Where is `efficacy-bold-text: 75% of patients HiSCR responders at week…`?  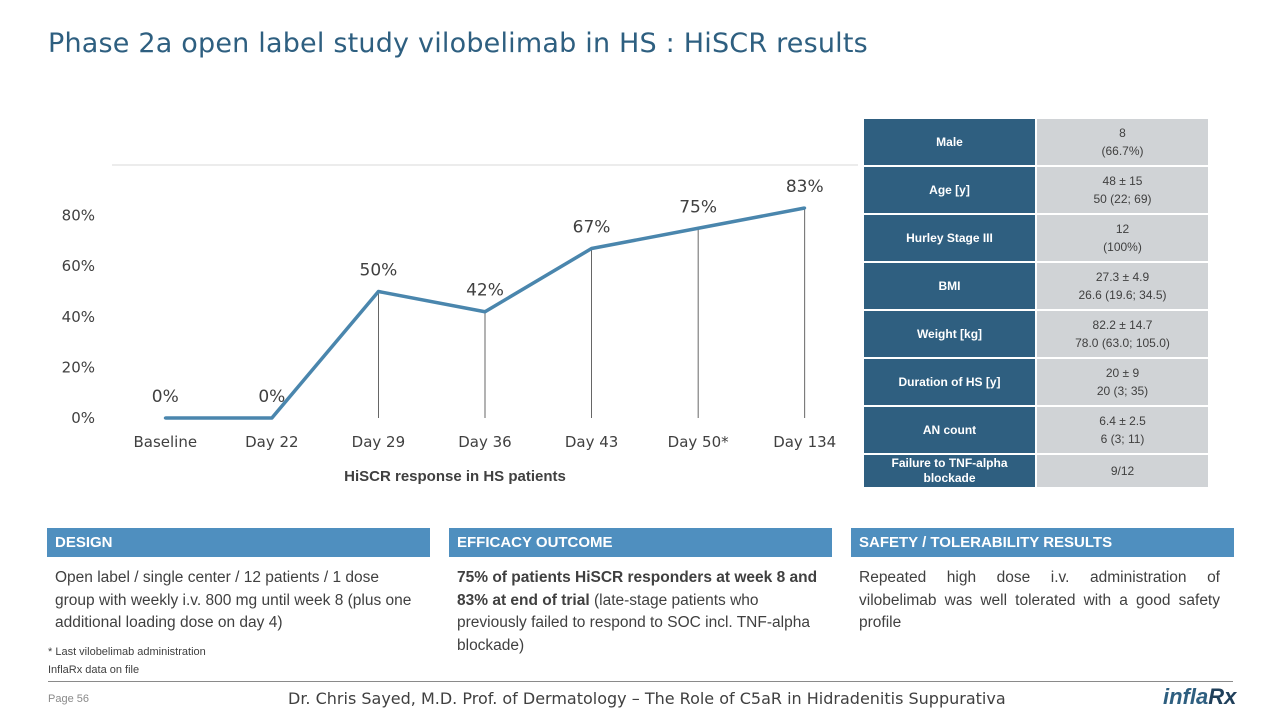
efficacy-bold-text: 75% of patients HiSCR responders at week… is located at coordinates (637, 589).